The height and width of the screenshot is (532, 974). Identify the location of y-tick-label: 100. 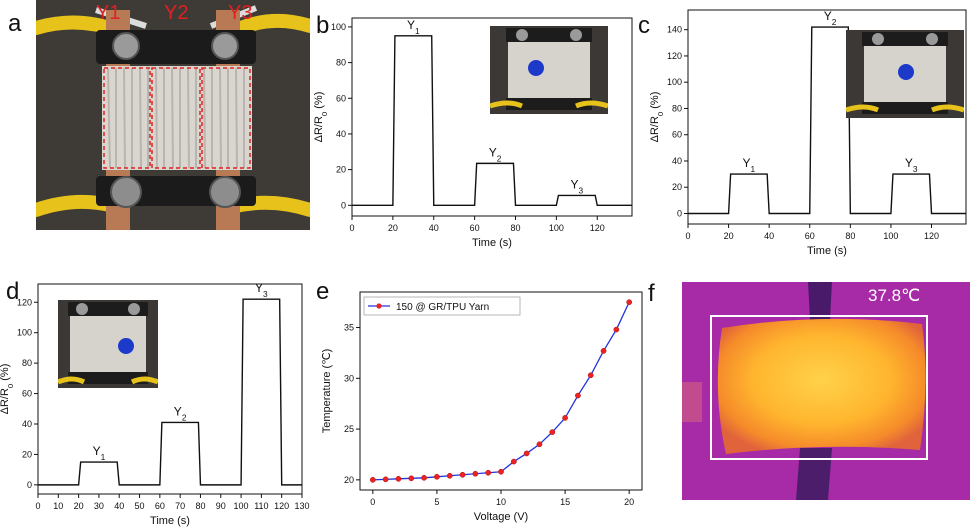
(338, 27).